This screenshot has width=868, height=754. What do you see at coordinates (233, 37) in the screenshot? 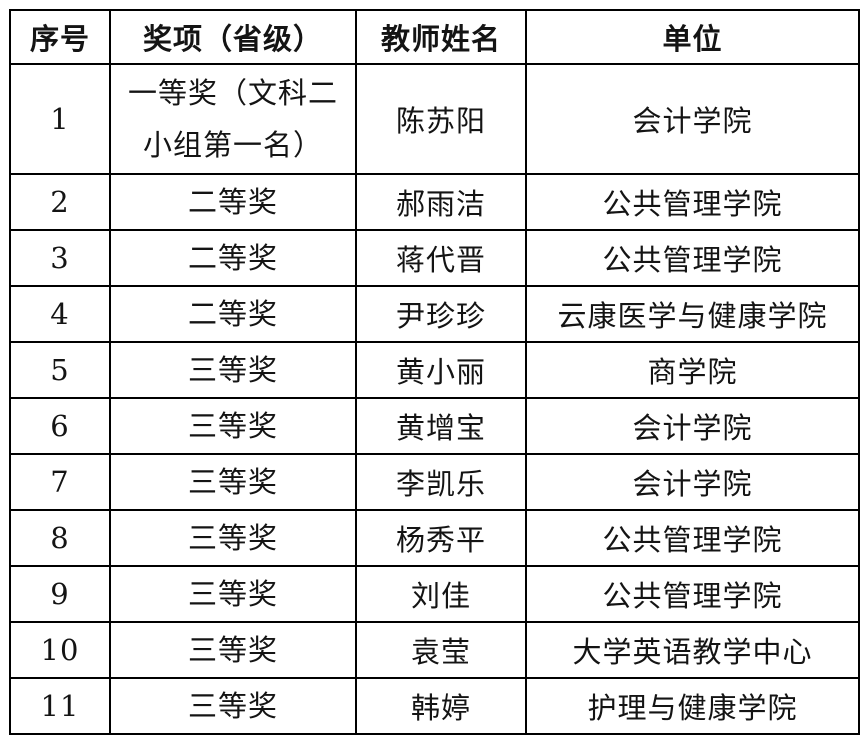
I see `column-header-award: 奖项（省级）` at bounding box center [233, 37].